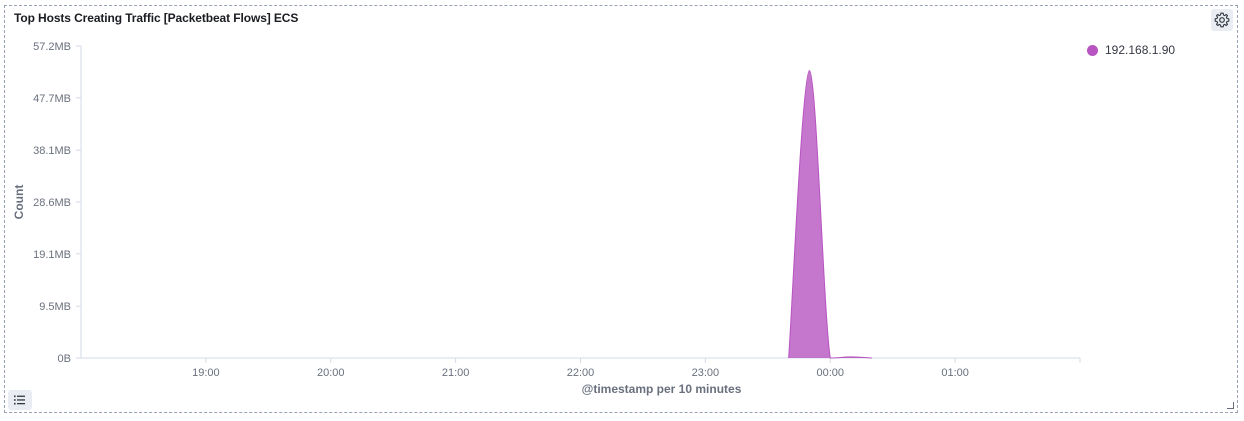 This screenshot has height=421, width=1244. Describe the element at coordinates (55, 307) in the screenshot. I see `y-tick-label: 9.5MB` at that location.